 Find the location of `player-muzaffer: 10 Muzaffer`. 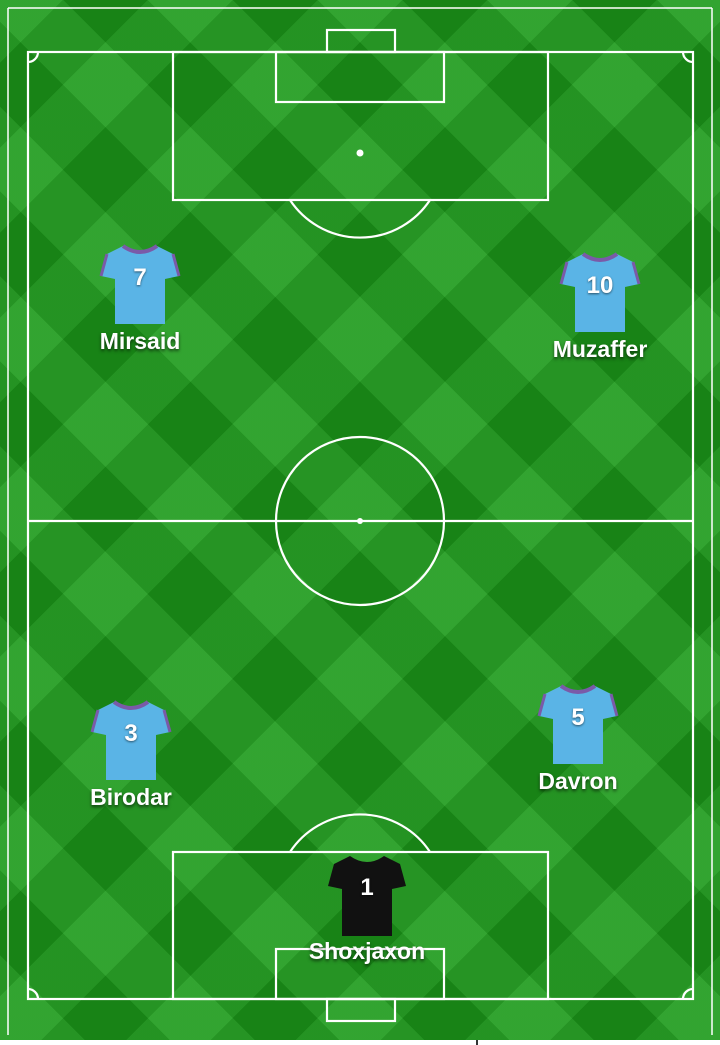

player-muzaffer: 10 Muzaffer is located at coordinates (600, 305).